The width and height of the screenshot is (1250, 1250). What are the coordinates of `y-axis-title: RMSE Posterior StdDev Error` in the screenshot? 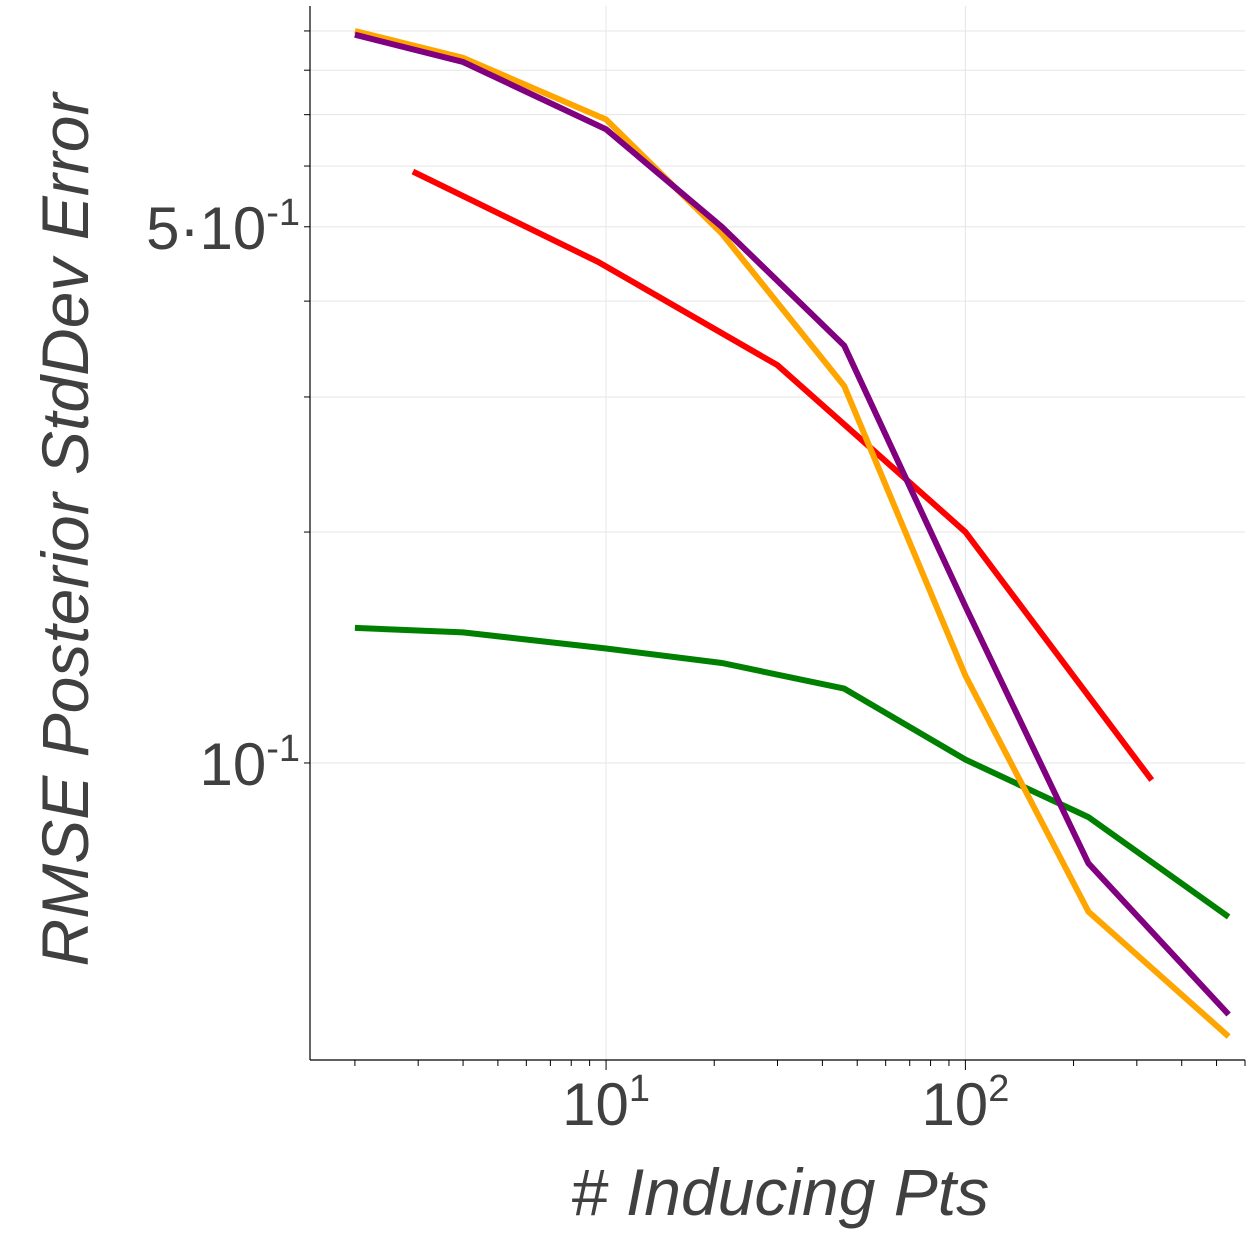 It's located at (65, 529).